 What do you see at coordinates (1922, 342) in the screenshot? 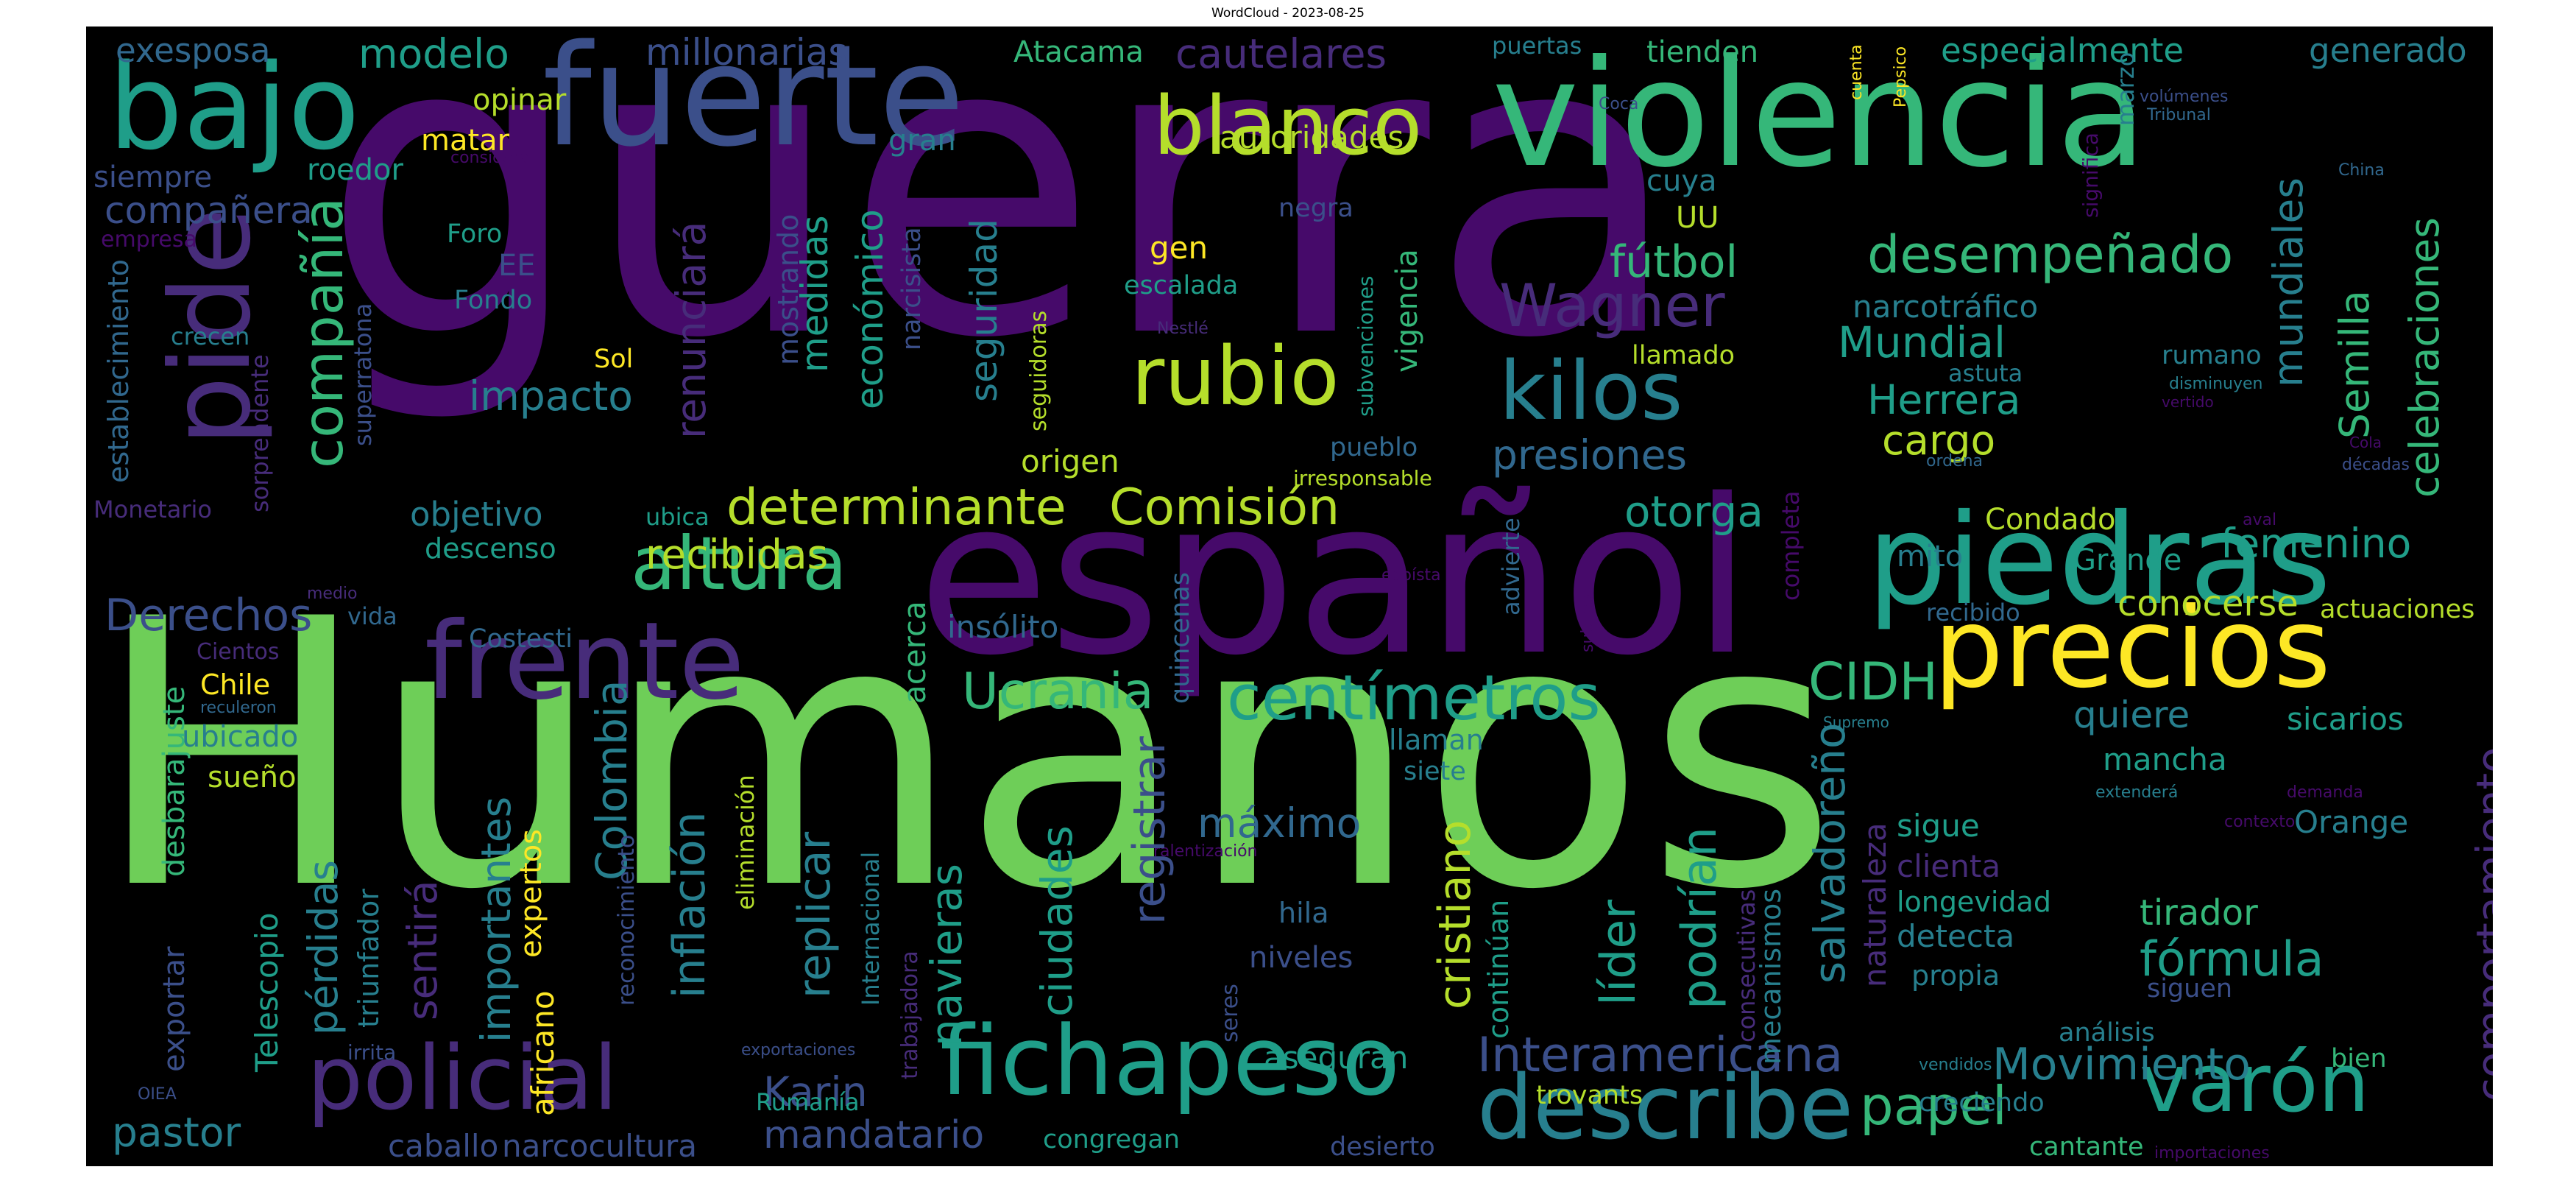
I see `word-cloud-word: Mundial` at bounding box center [1922, 342].